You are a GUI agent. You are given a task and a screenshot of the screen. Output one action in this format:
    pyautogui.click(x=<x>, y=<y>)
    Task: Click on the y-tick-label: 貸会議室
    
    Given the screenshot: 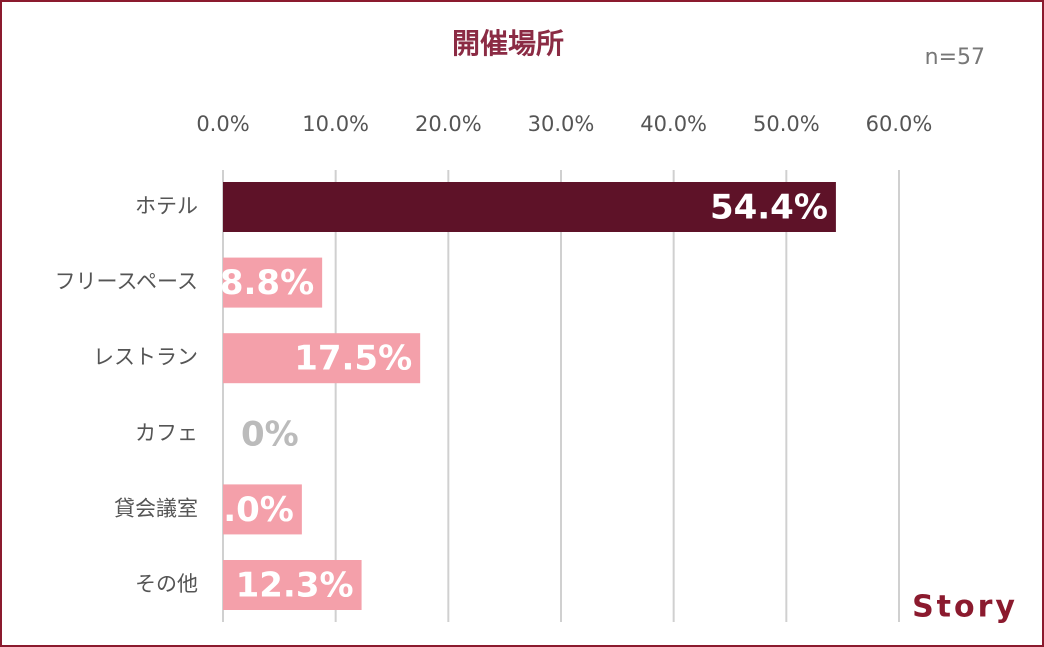 What is the action you would take?
    pyautogui.click(x=156, y=508)
    